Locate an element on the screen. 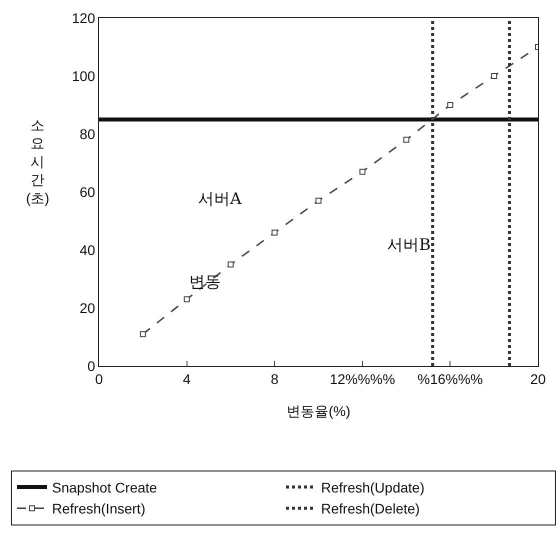  legend-label: Snapshot Create is located at coordinates (105, 487).